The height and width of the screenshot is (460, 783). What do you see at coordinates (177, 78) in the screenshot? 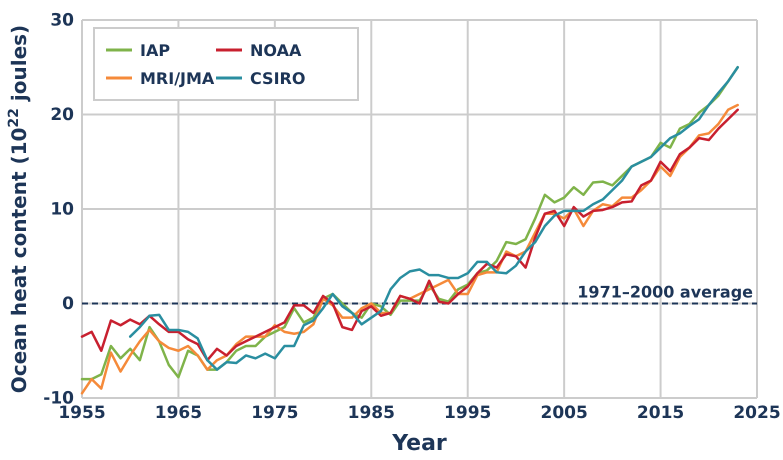
I see `legend-label: MRI/JMA` at bounding box center [177, 78].